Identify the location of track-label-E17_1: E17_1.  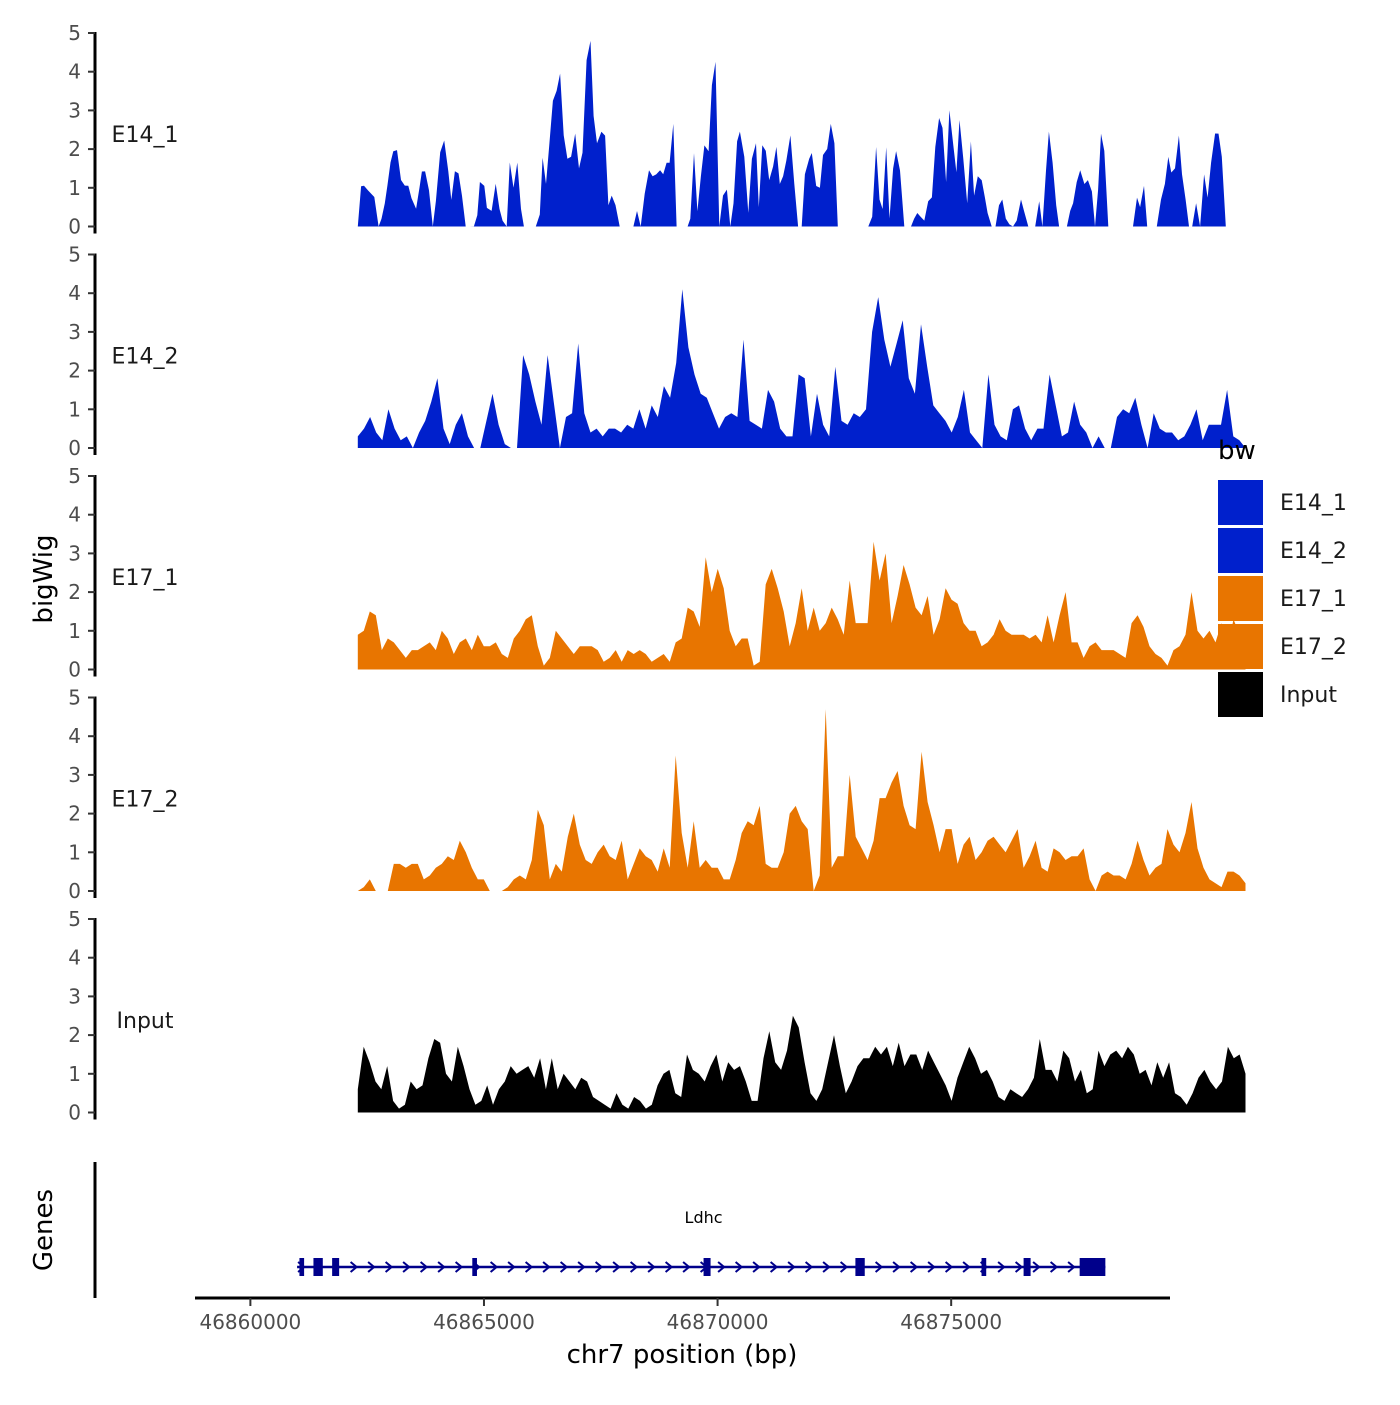
(145, 578).